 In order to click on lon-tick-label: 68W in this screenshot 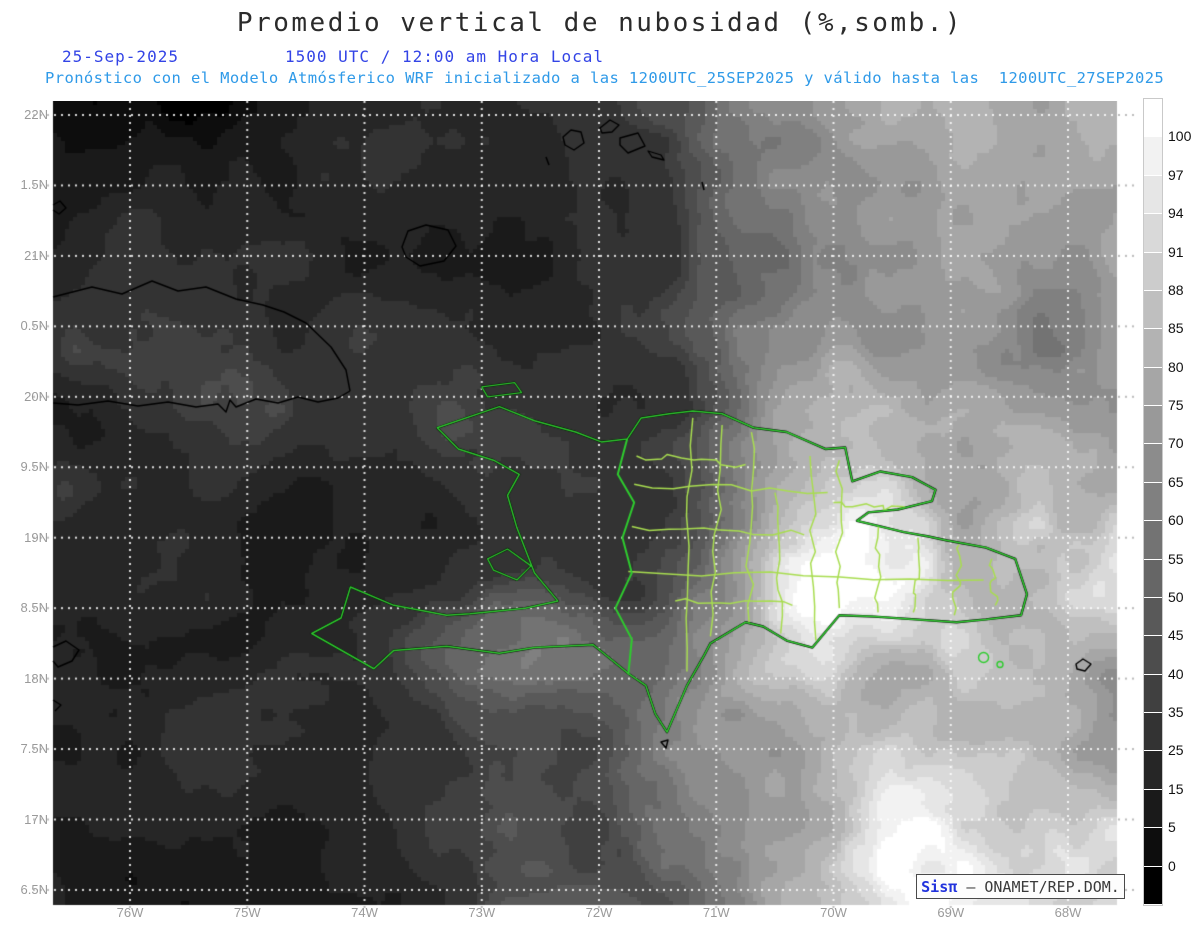, I will do `click(1068, 912)`.